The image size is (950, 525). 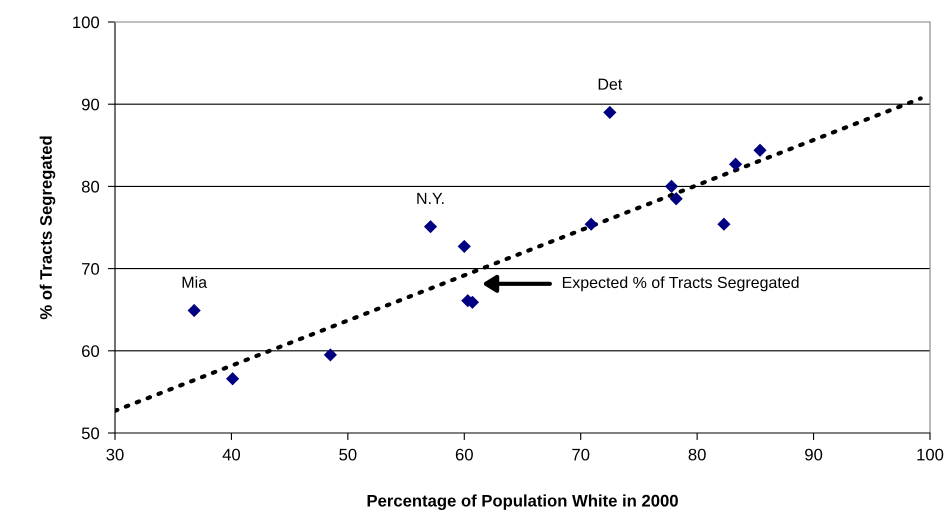 What do you see at coordinates (610, 84) in the screenshot?
I see `annotation: Det` at bounding box center [610, 84].